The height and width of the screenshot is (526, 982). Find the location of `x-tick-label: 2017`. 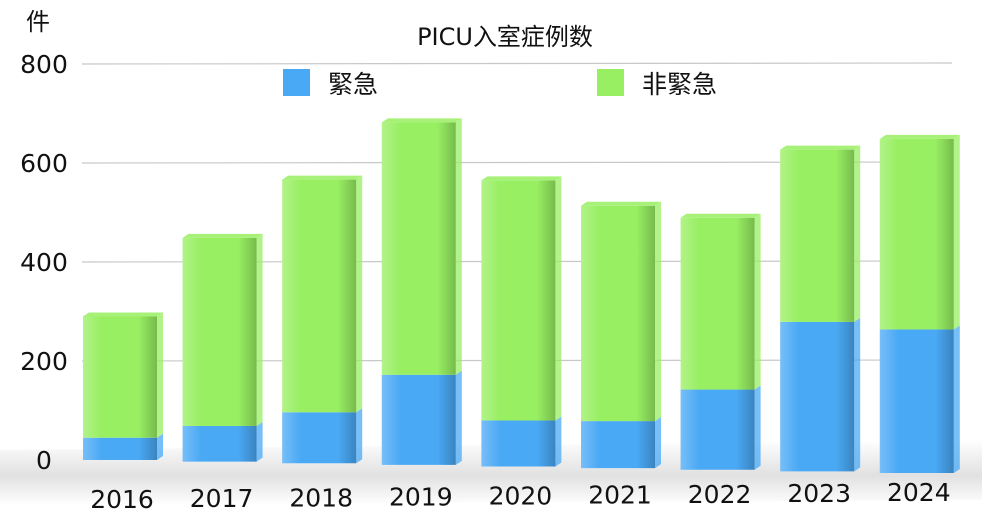

x-tick-label: 2017 is located at coordinates (222, 498).